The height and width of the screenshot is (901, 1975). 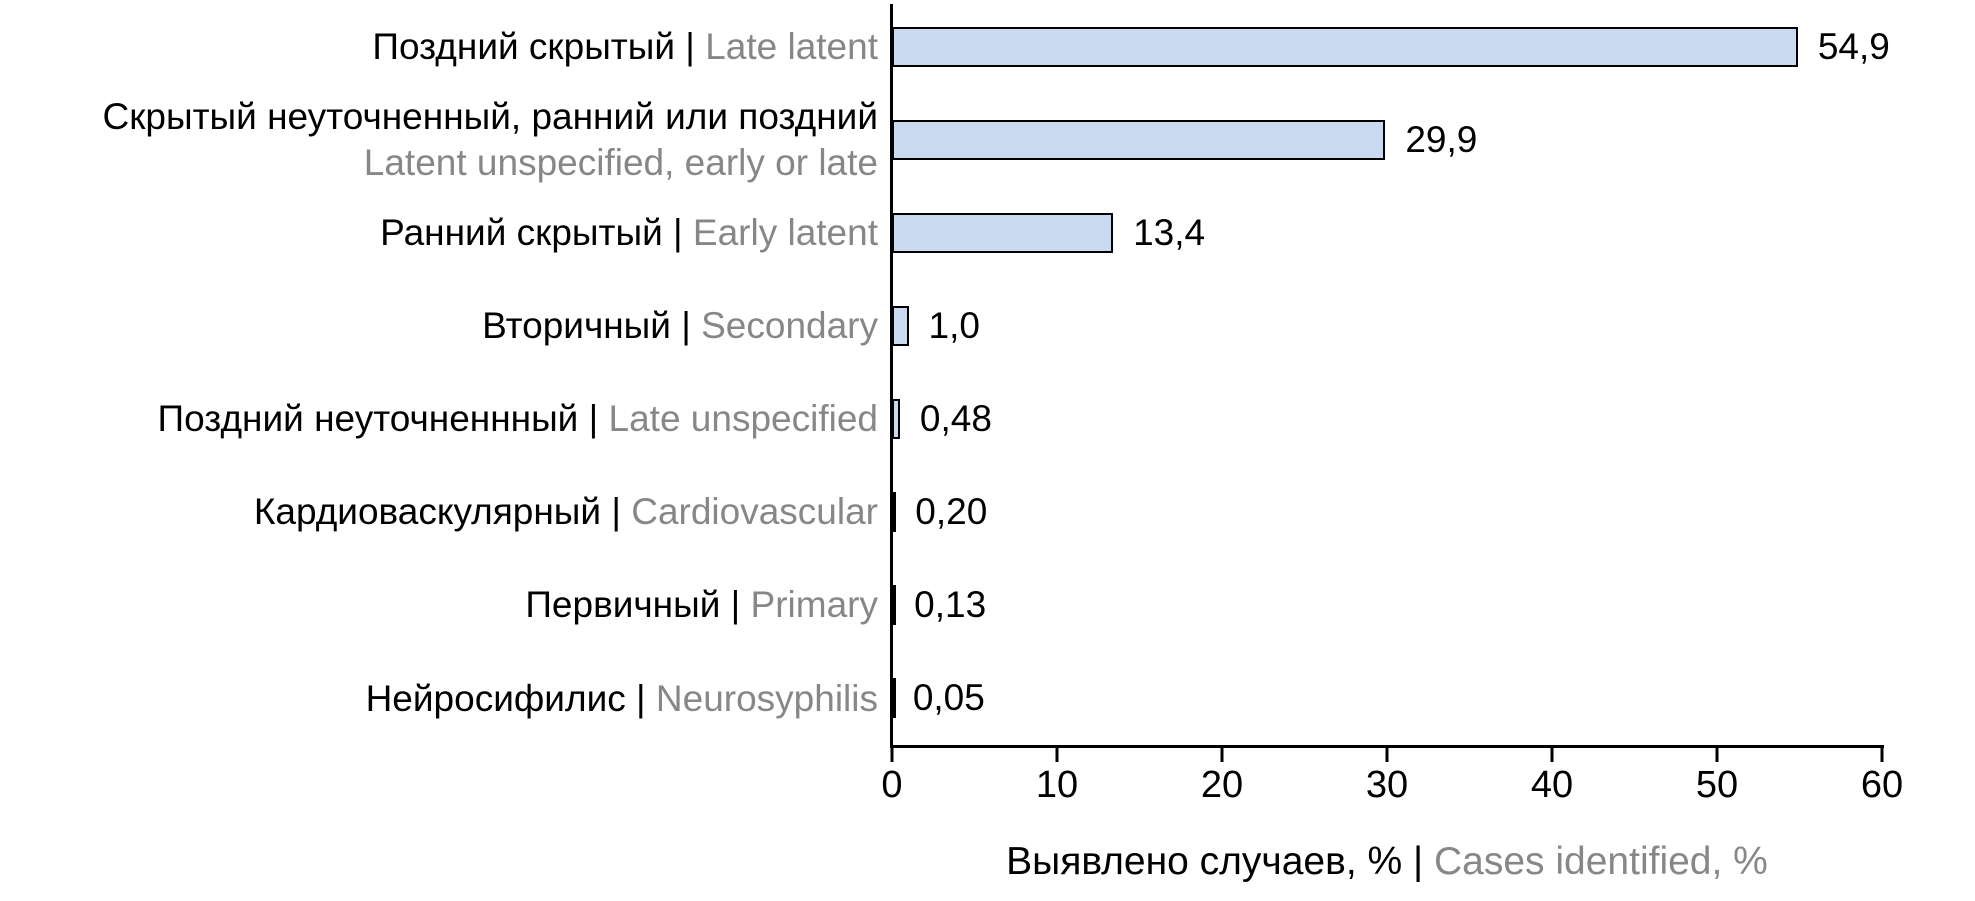 What do you see at coordinates (789, 325) in the screenshot?
I see `category-label-en: Secondary` at bounding box center [789, 325].